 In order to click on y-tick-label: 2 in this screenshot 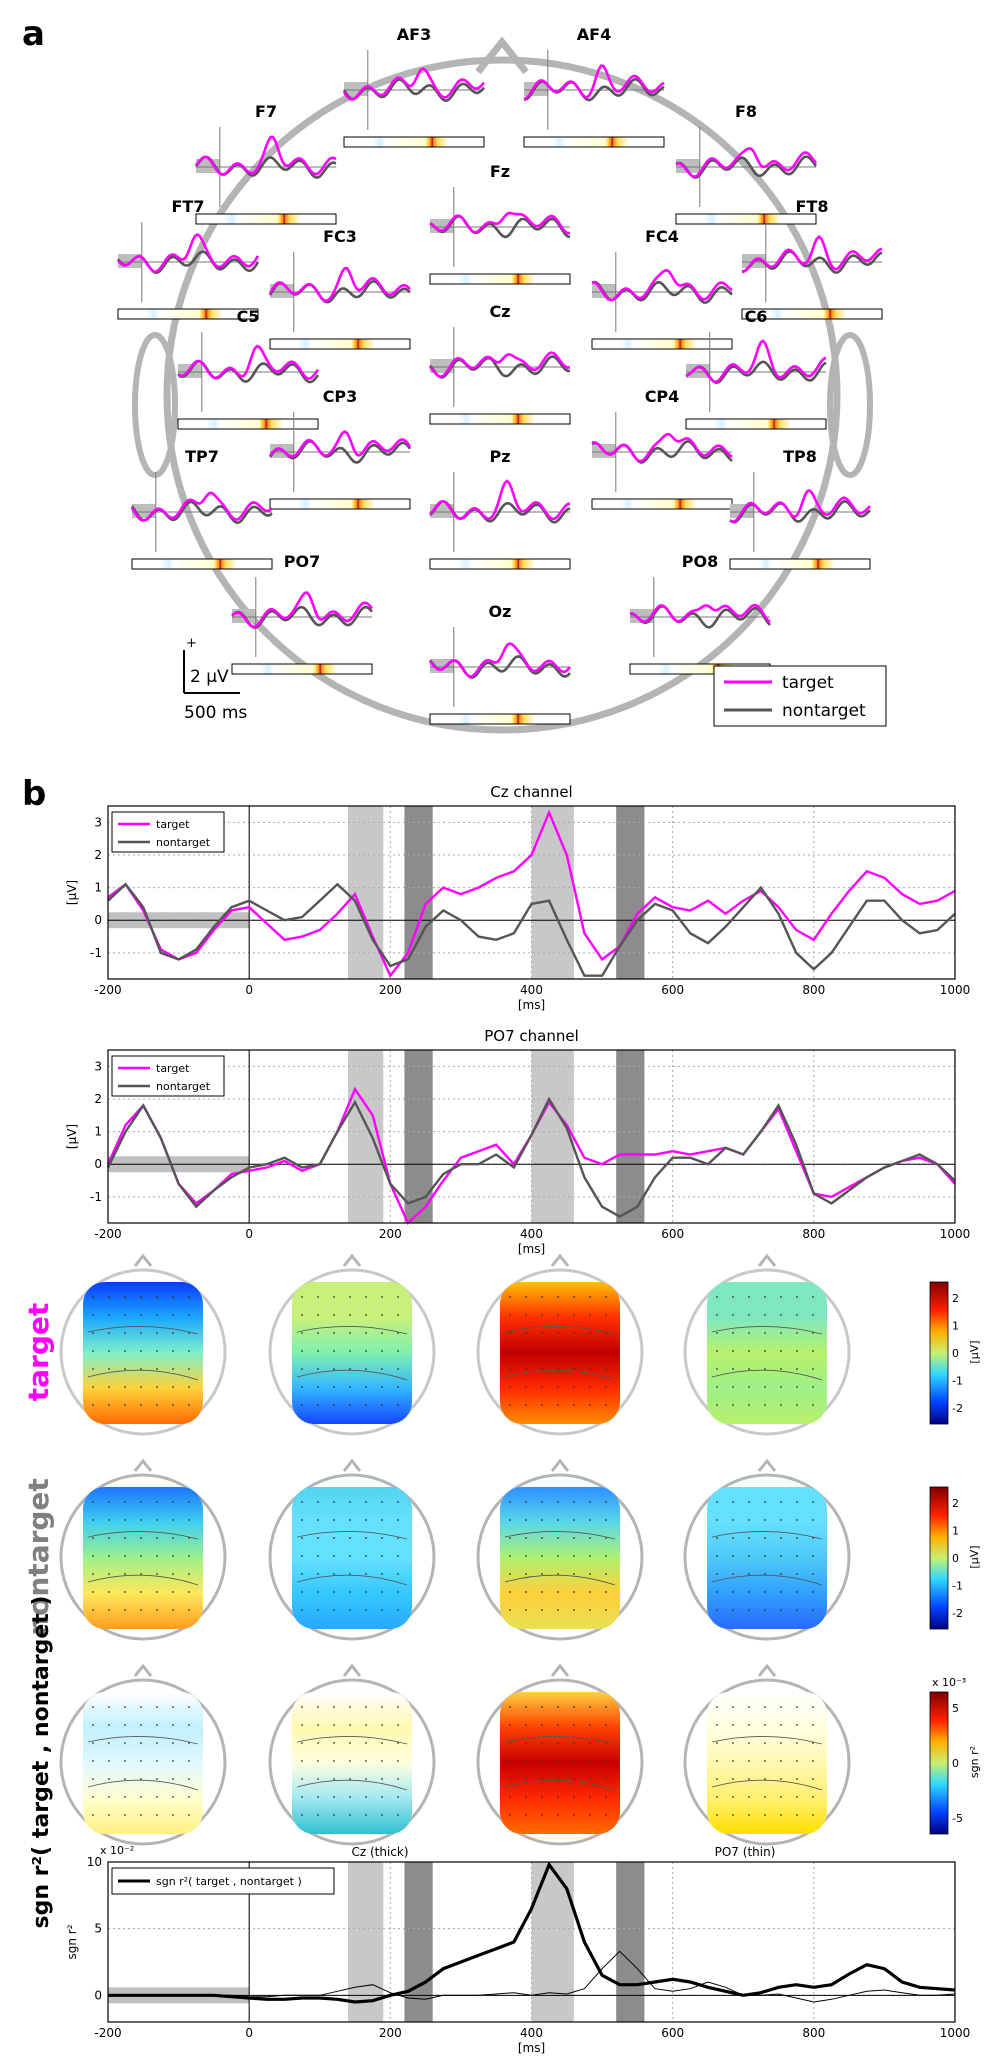, I will do `click(98, 1099)`.